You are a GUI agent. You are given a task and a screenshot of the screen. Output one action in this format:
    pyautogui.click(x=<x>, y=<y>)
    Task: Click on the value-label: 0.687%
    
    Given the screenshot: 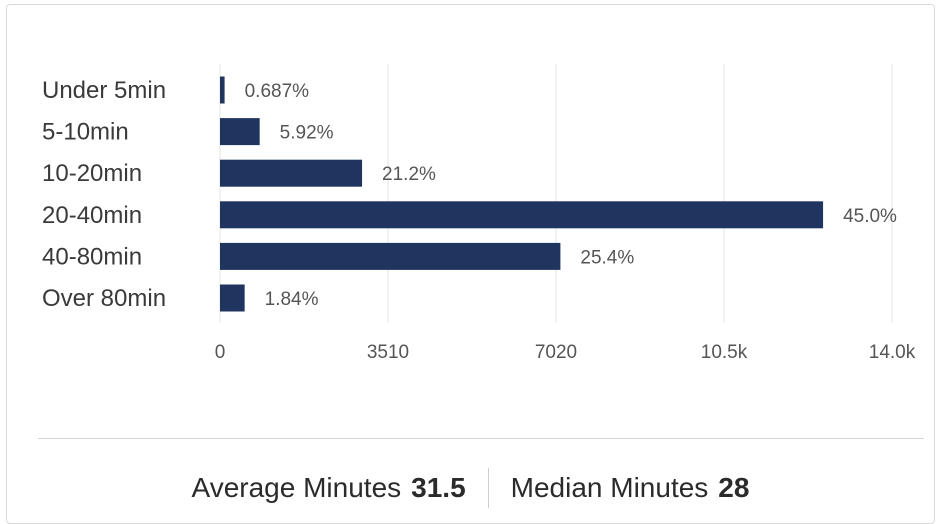 What is the action you would take?
    pyautogui.click(x=277, y=91)
    